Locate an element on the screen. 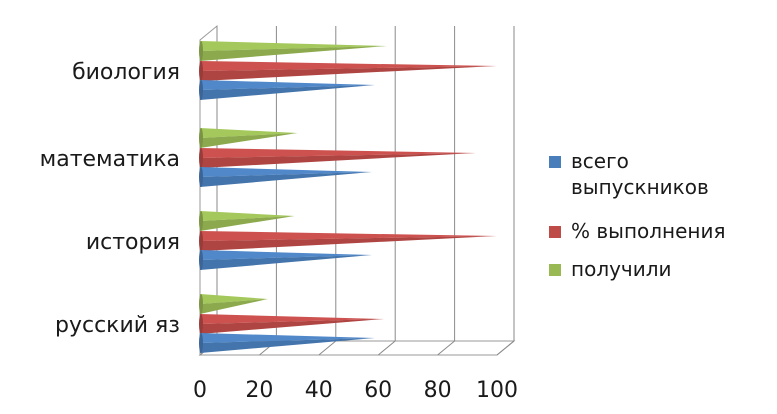 The image size is (777, 414). bar-история-% выполнения is located at coordinates (348, 241).